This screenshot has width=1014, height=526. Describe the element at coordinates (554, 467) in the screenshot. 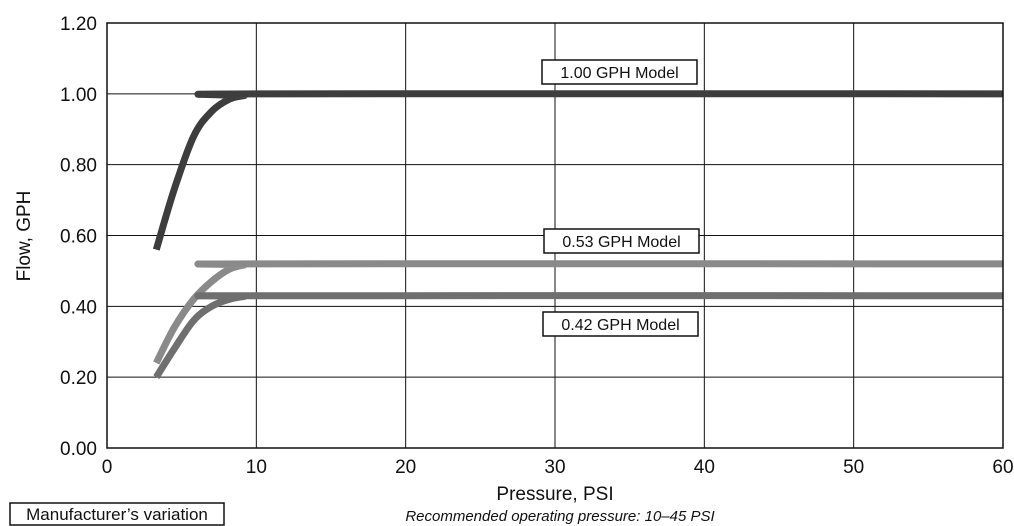

I see `x-tick-label: 30` at that location.